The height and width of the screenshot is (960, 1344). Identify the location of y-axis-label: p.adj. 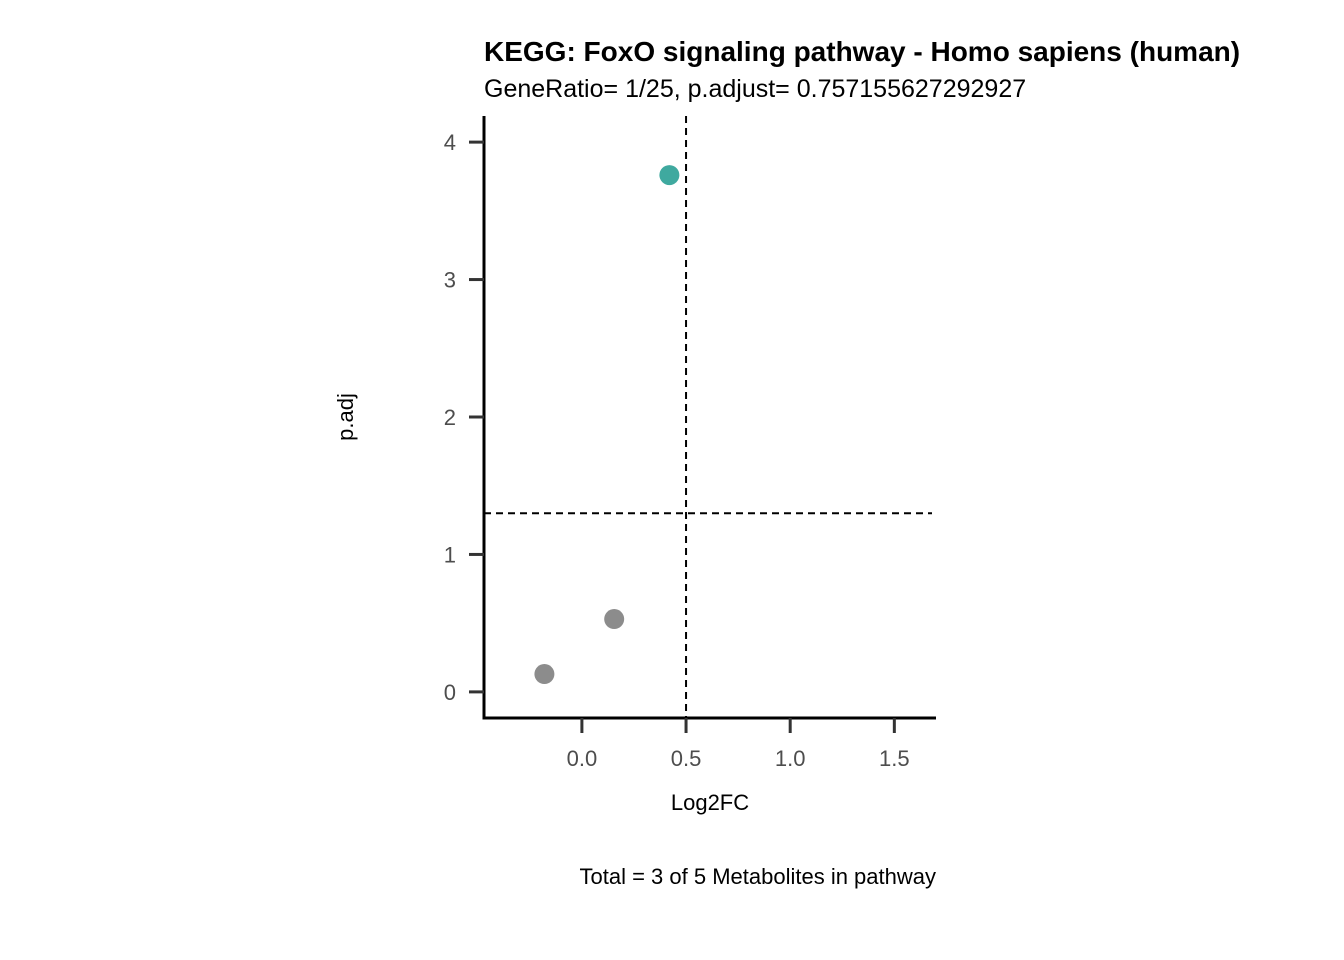
(345, 417).